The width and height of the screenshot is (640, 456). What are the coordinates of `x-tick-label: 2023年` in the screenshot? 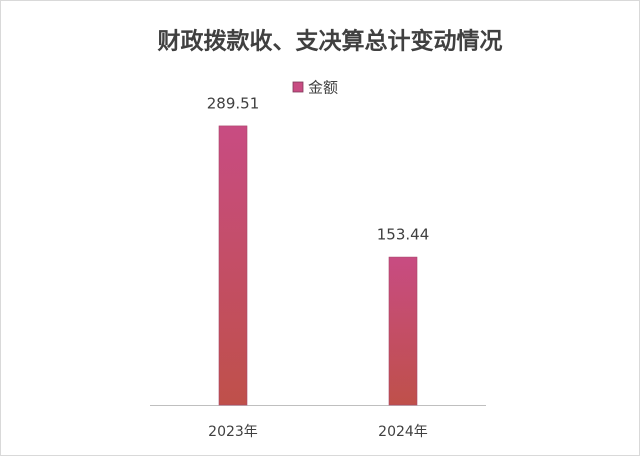 It's located at (233, 432).